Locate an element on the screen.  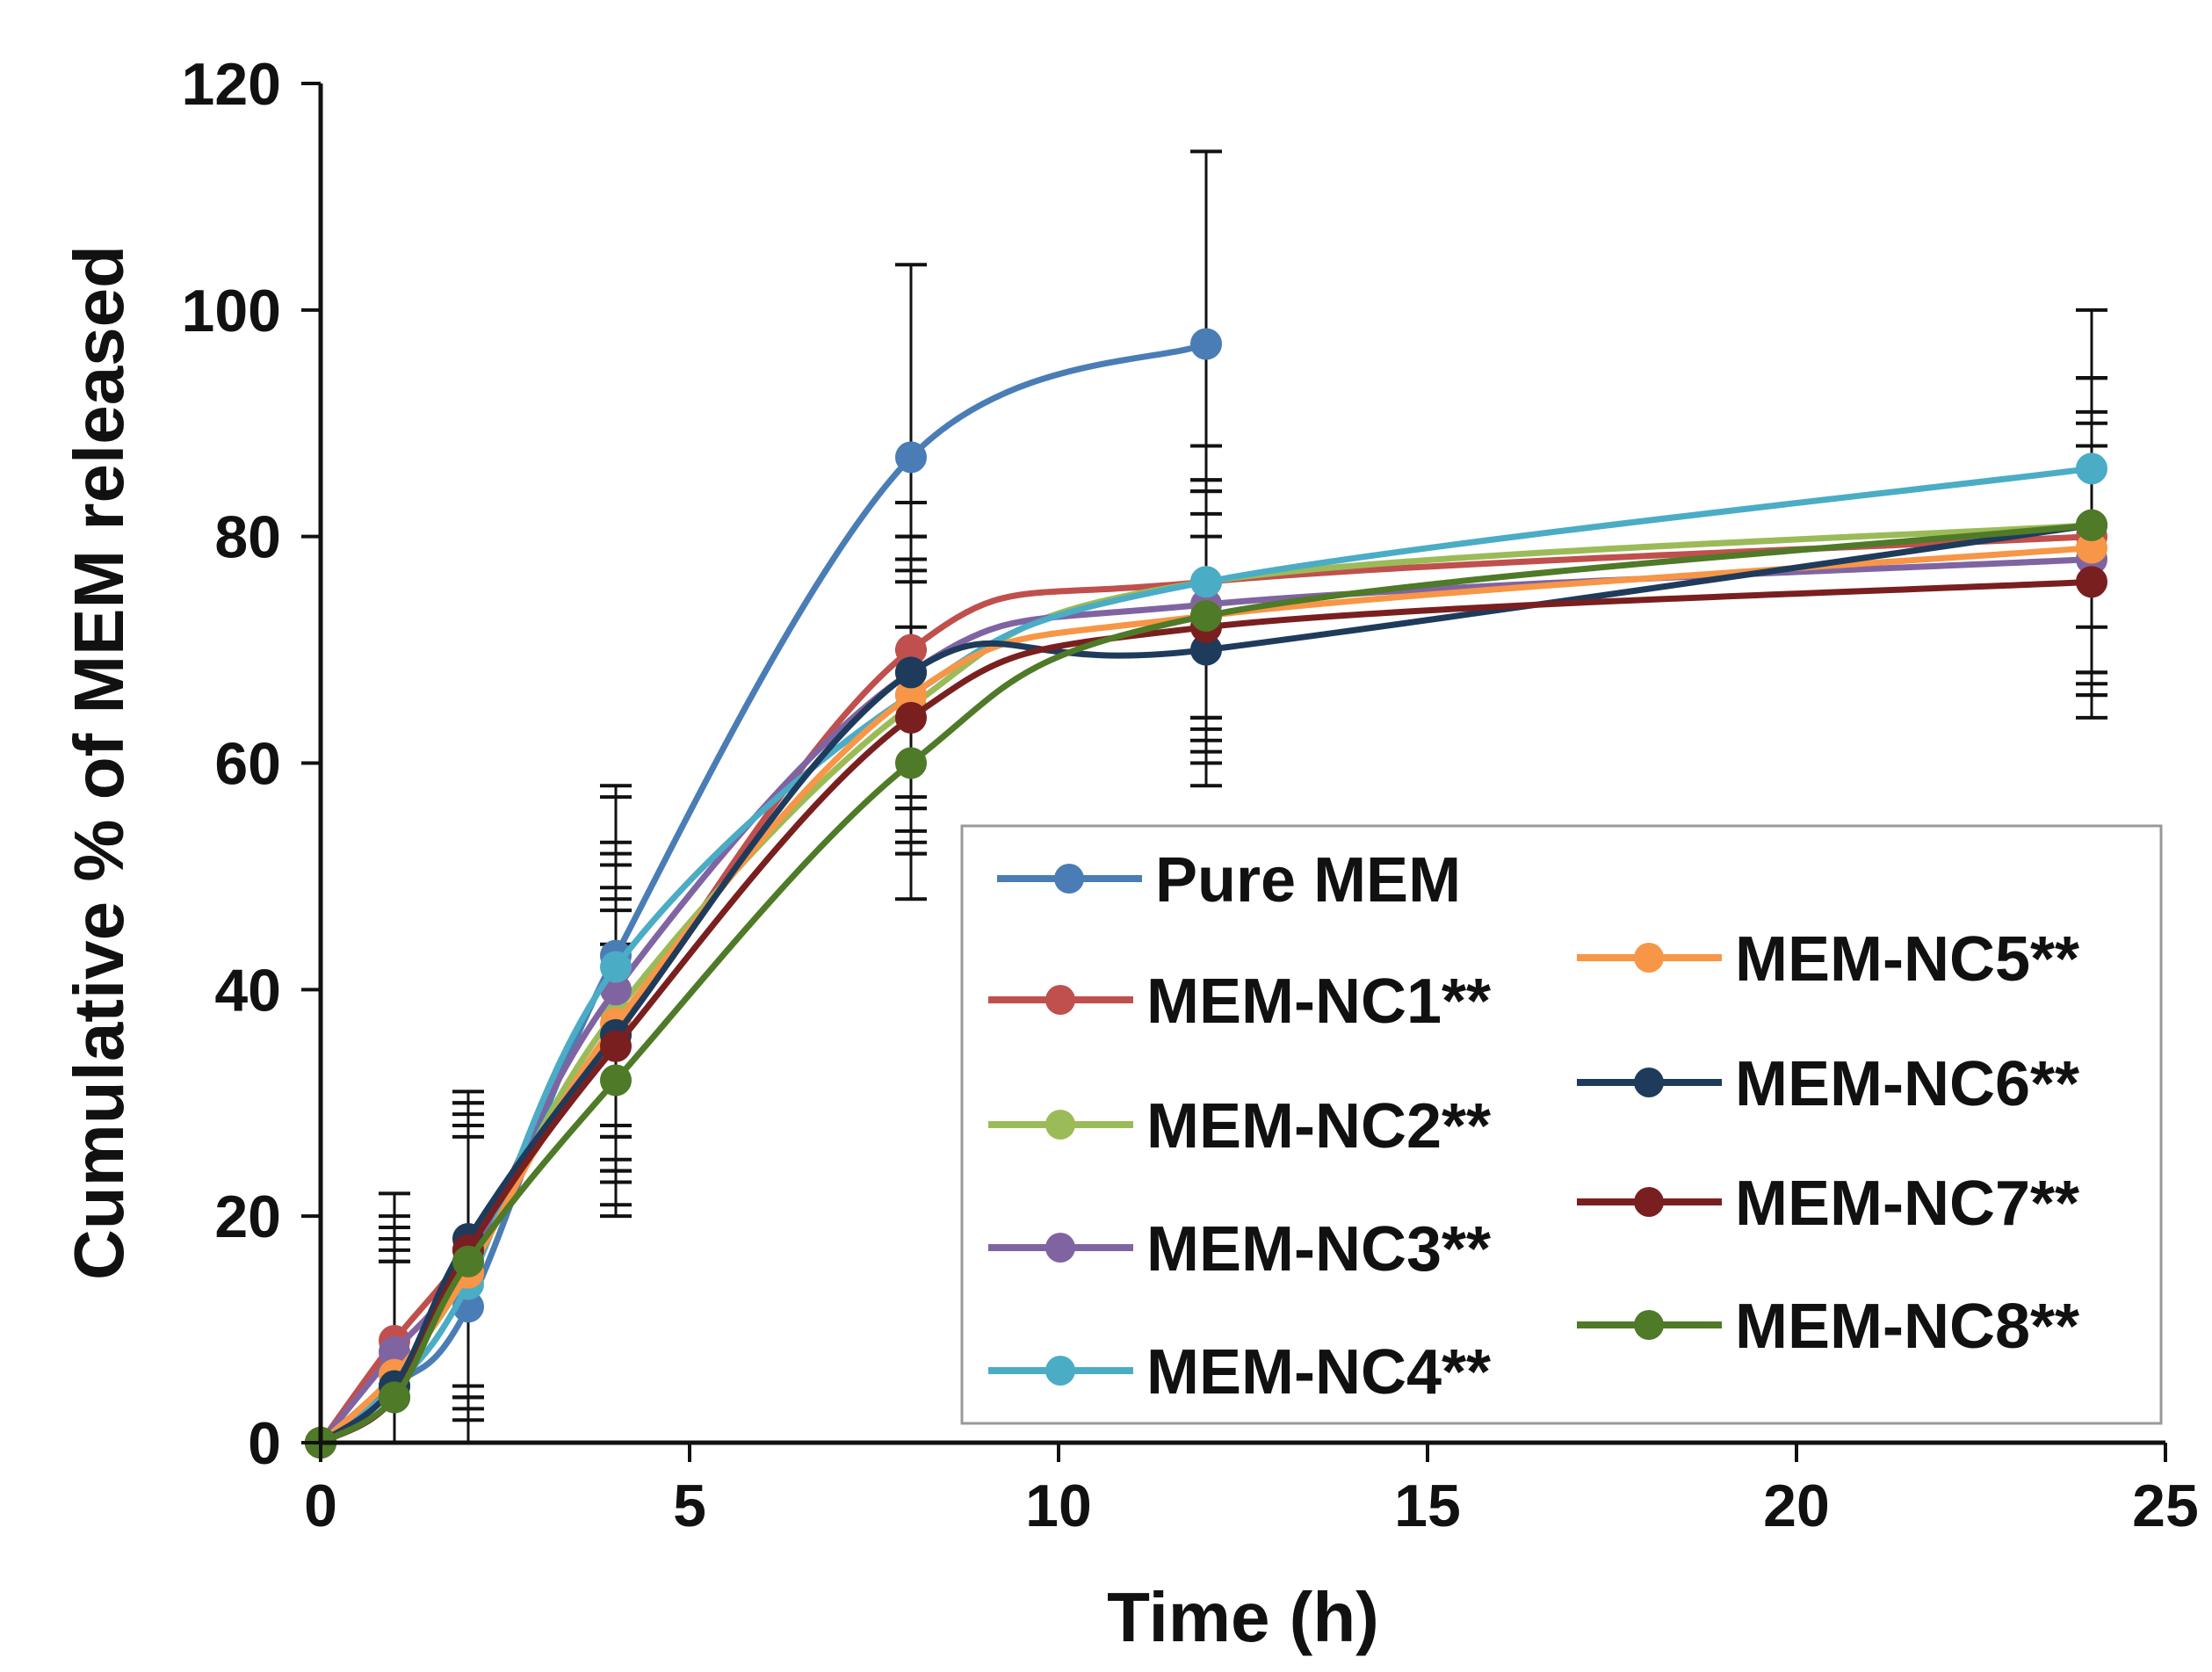
legend-item-mem-nc5: MEM-NC5** is located at coordinates (1828, 959).